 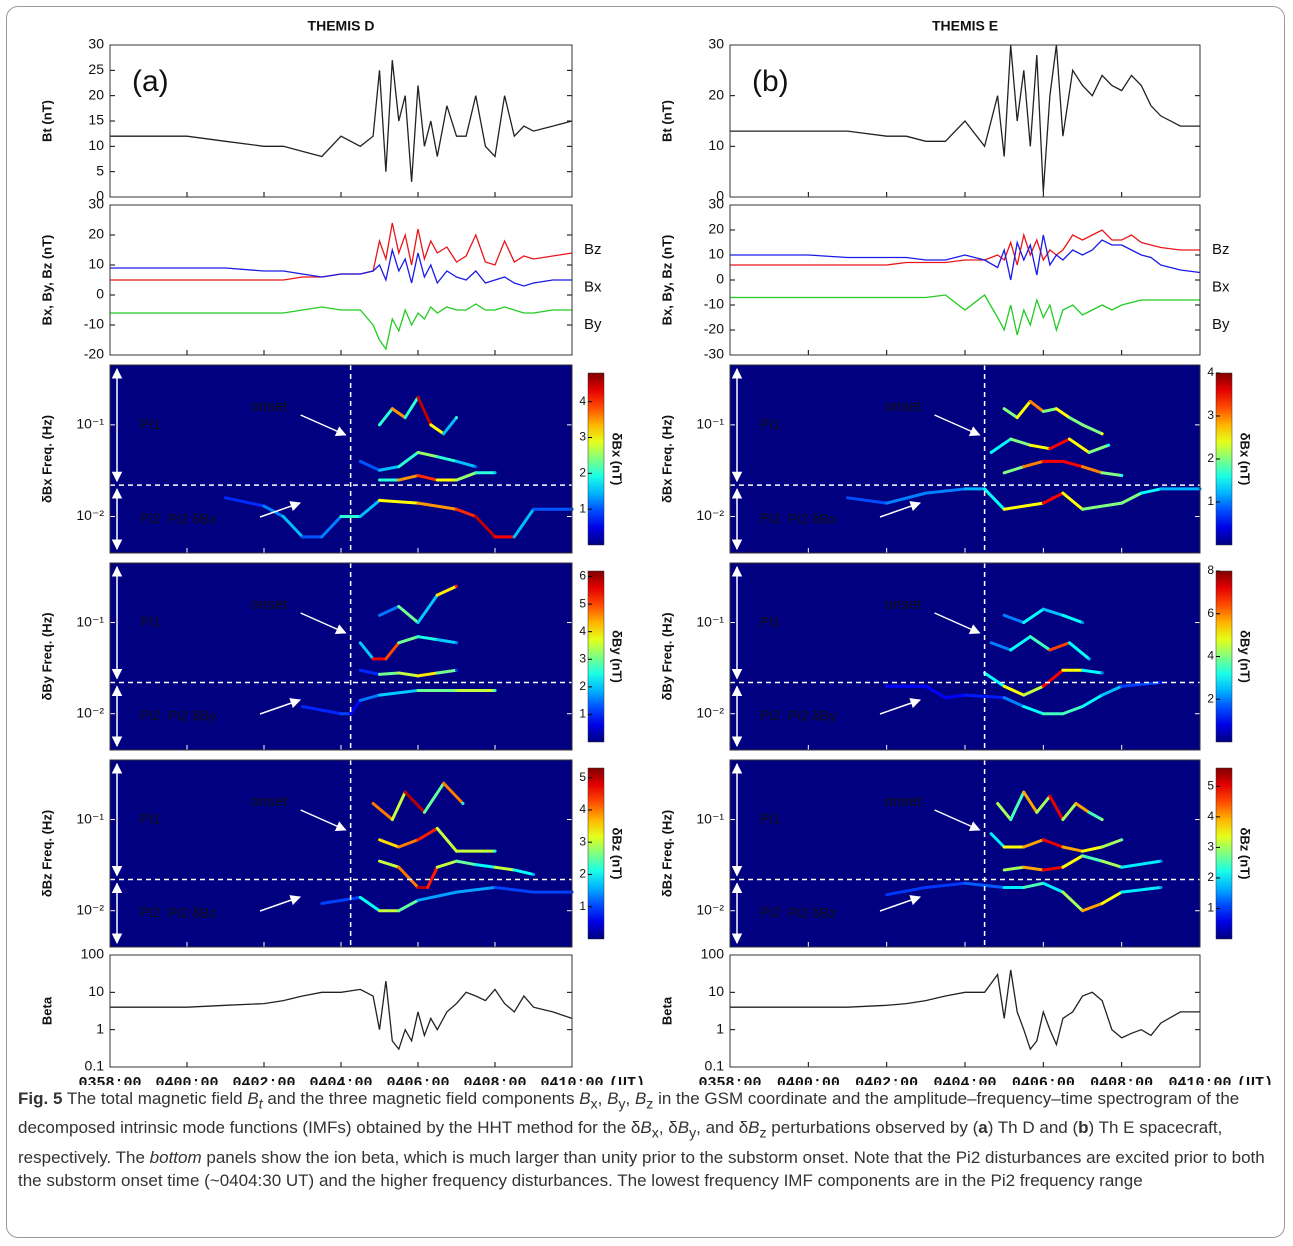 What do you see at coordinates (602, 1098) in the screenshot?
I see `caption-text: ,` at bounding box center [602, 1098].